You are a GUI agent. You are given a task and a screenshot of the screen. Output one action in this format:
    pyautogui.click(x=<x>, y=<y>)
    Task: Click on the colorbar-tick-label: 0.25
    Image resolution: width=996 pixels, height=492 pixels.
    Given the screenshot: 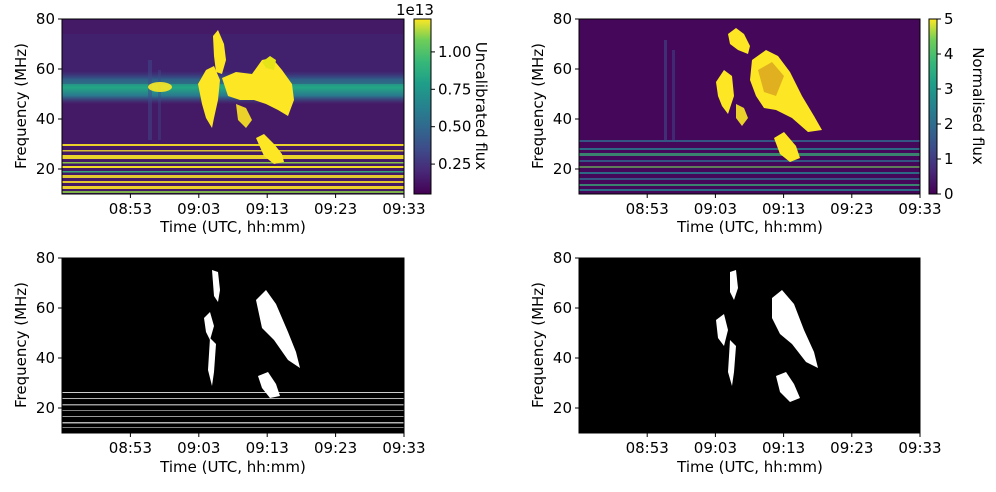 What is the action you would take?
    pyautogui.click(x=454, y=164)
    